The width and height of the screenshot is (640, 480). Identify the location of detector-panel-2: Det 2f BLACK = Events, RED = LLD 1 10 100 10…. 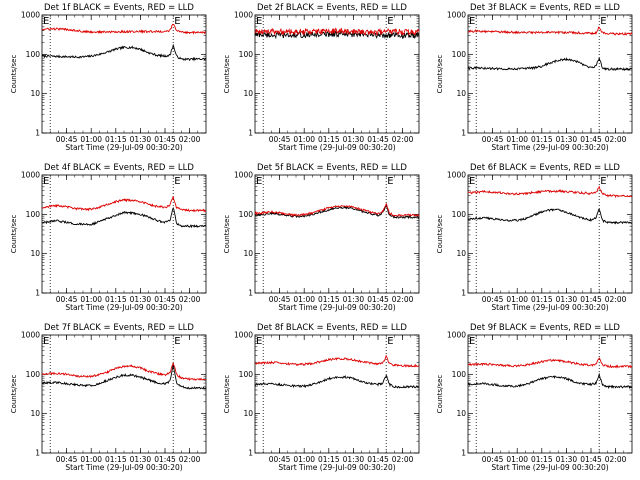
(321, 77).